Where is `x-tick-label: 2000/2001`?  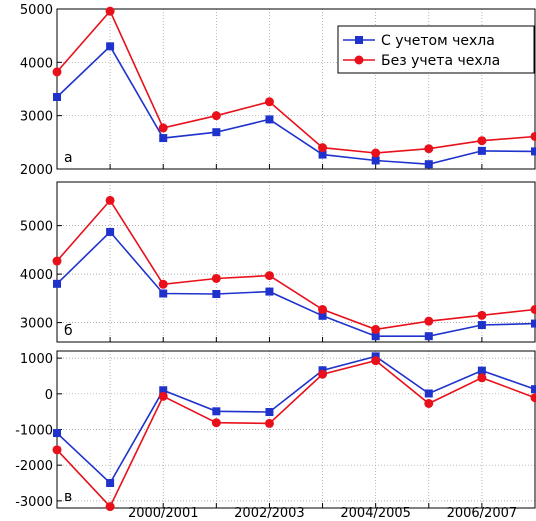 x-tick-label: 2000/2001 is located at coordinates (163, 513).